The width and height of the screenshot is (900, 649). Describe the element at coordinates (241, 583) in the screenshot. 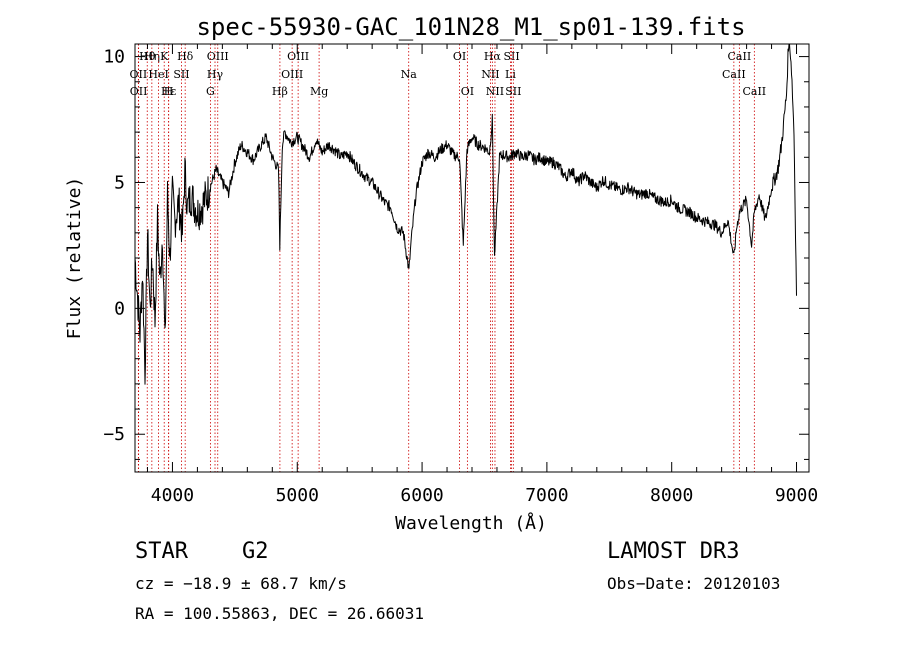

I see `redshift-cz: cz = −18.9 ± 68.7 km/s` at that location.